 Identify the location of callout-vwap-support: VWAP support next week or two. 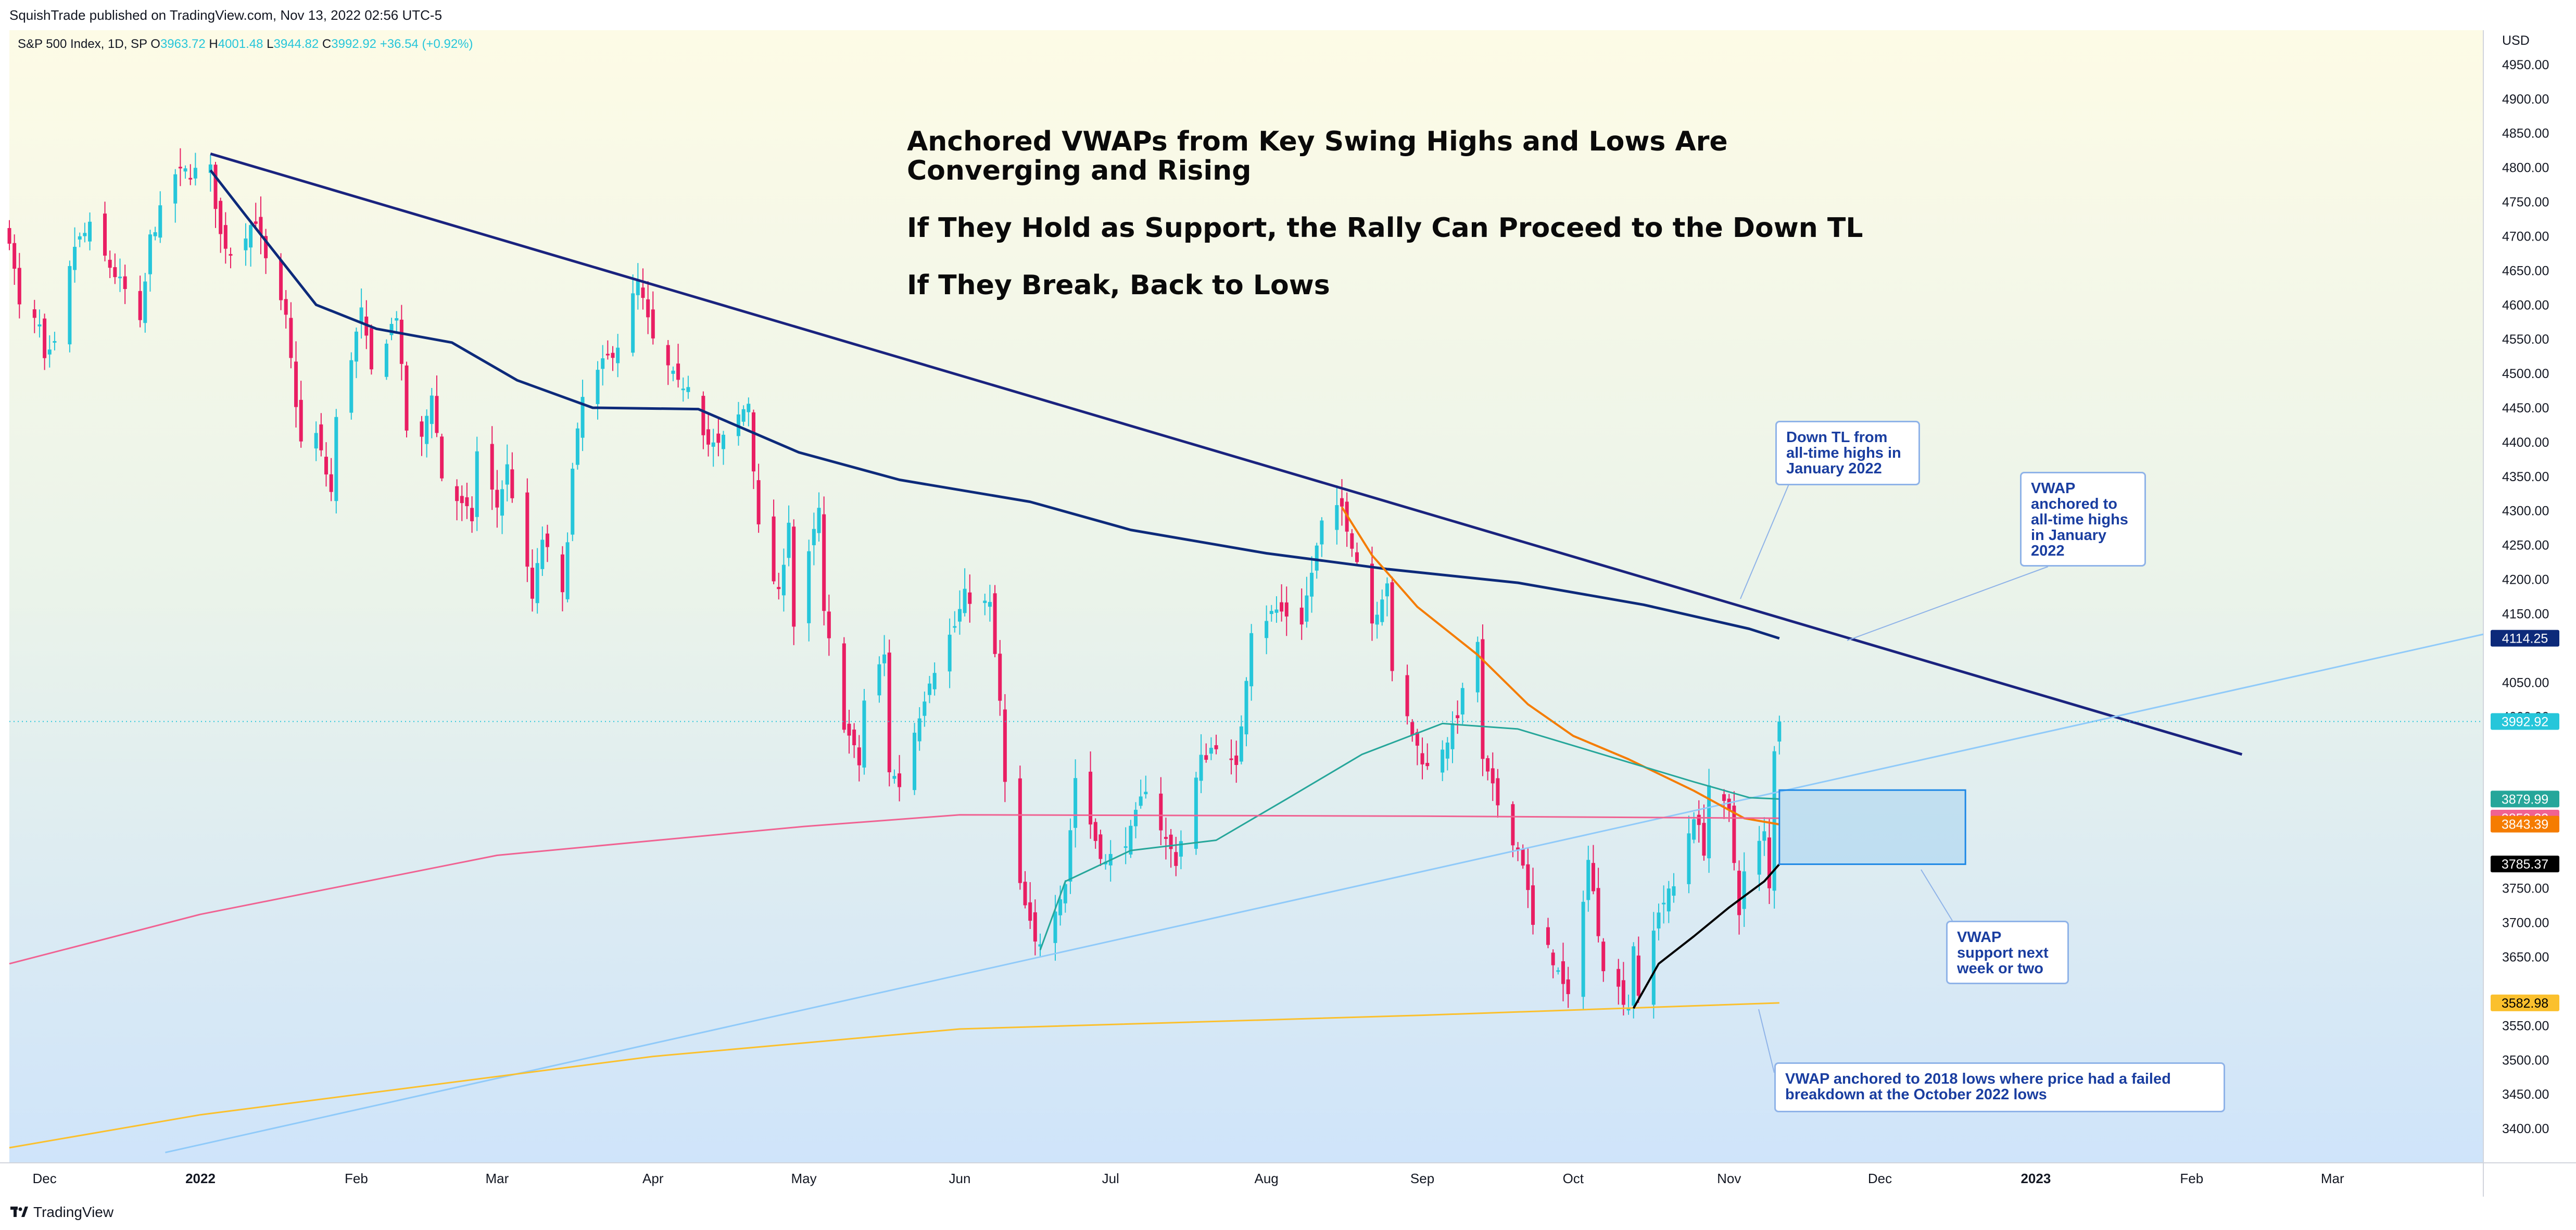
(2007, 953).